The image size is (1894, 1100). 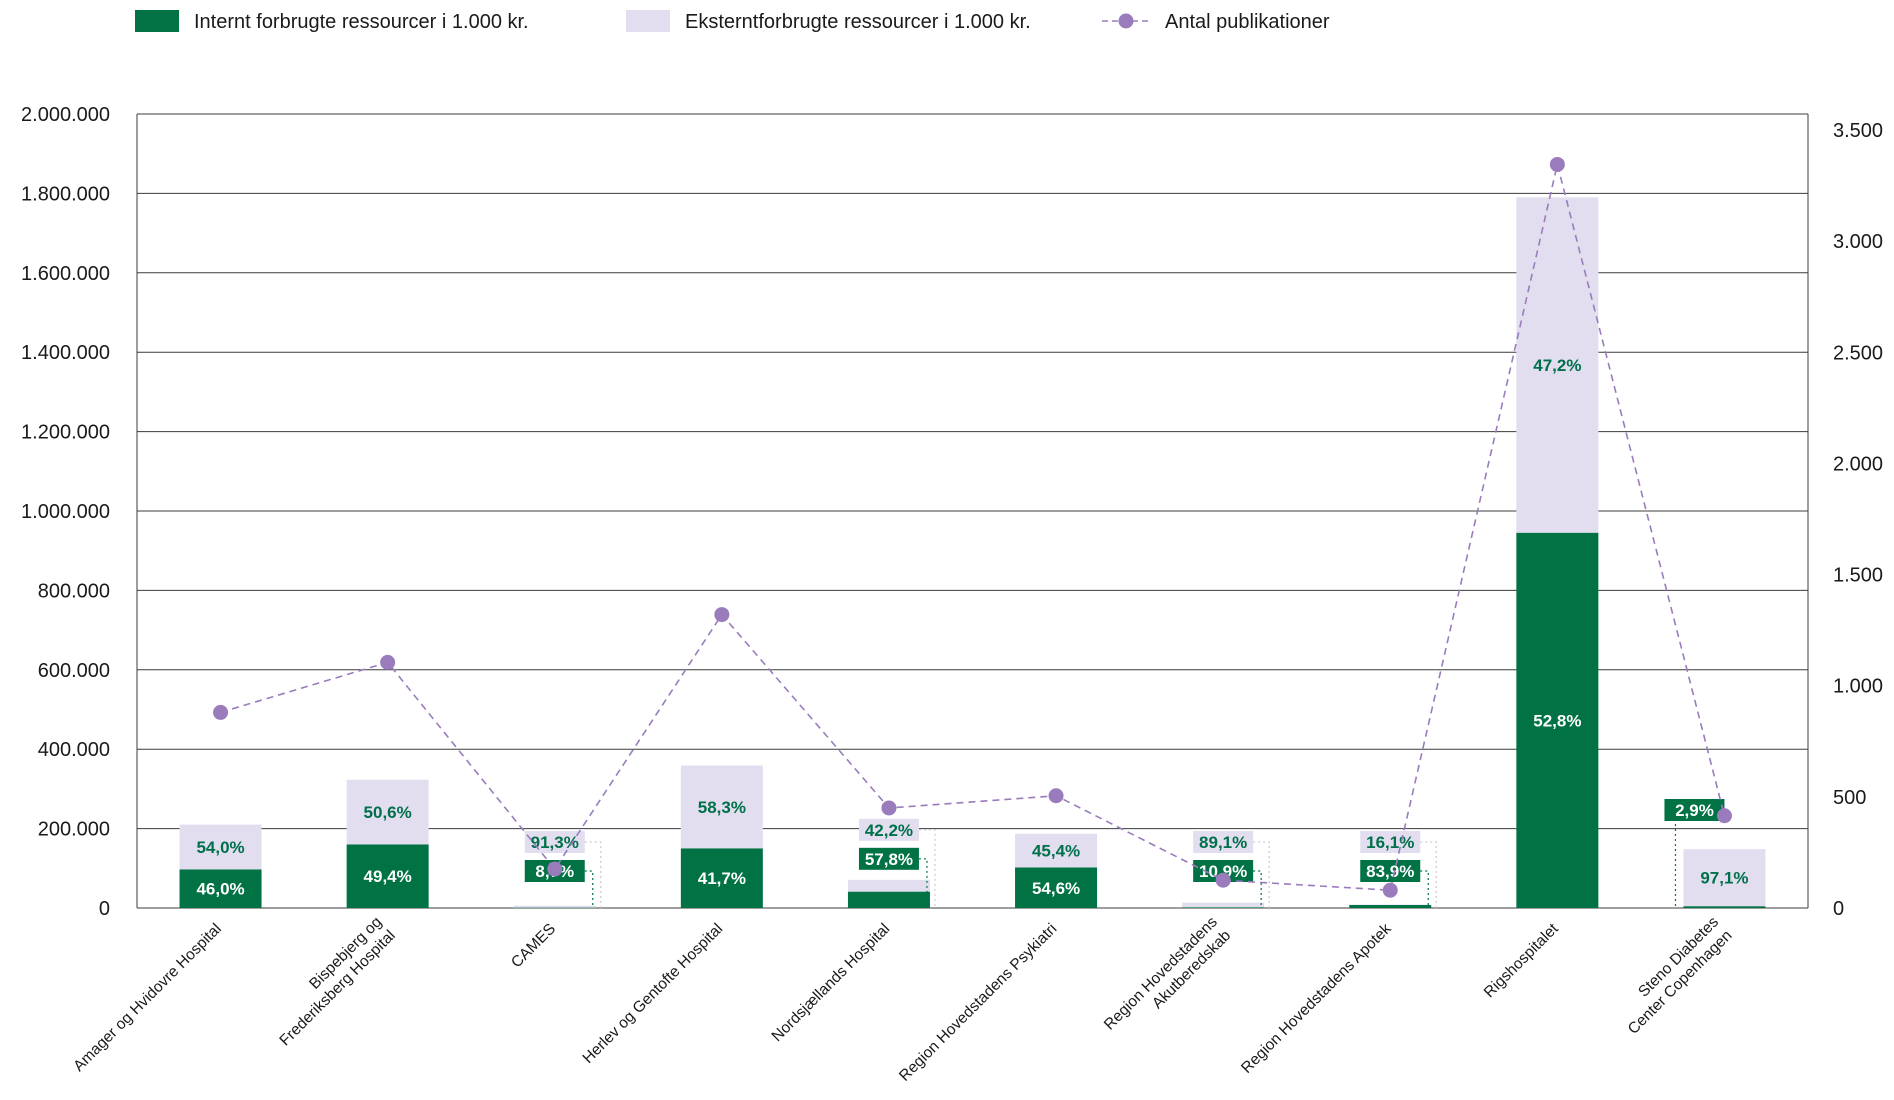 I want to click on y-left-tick-label: 200.000, so click(x=74, y=830).